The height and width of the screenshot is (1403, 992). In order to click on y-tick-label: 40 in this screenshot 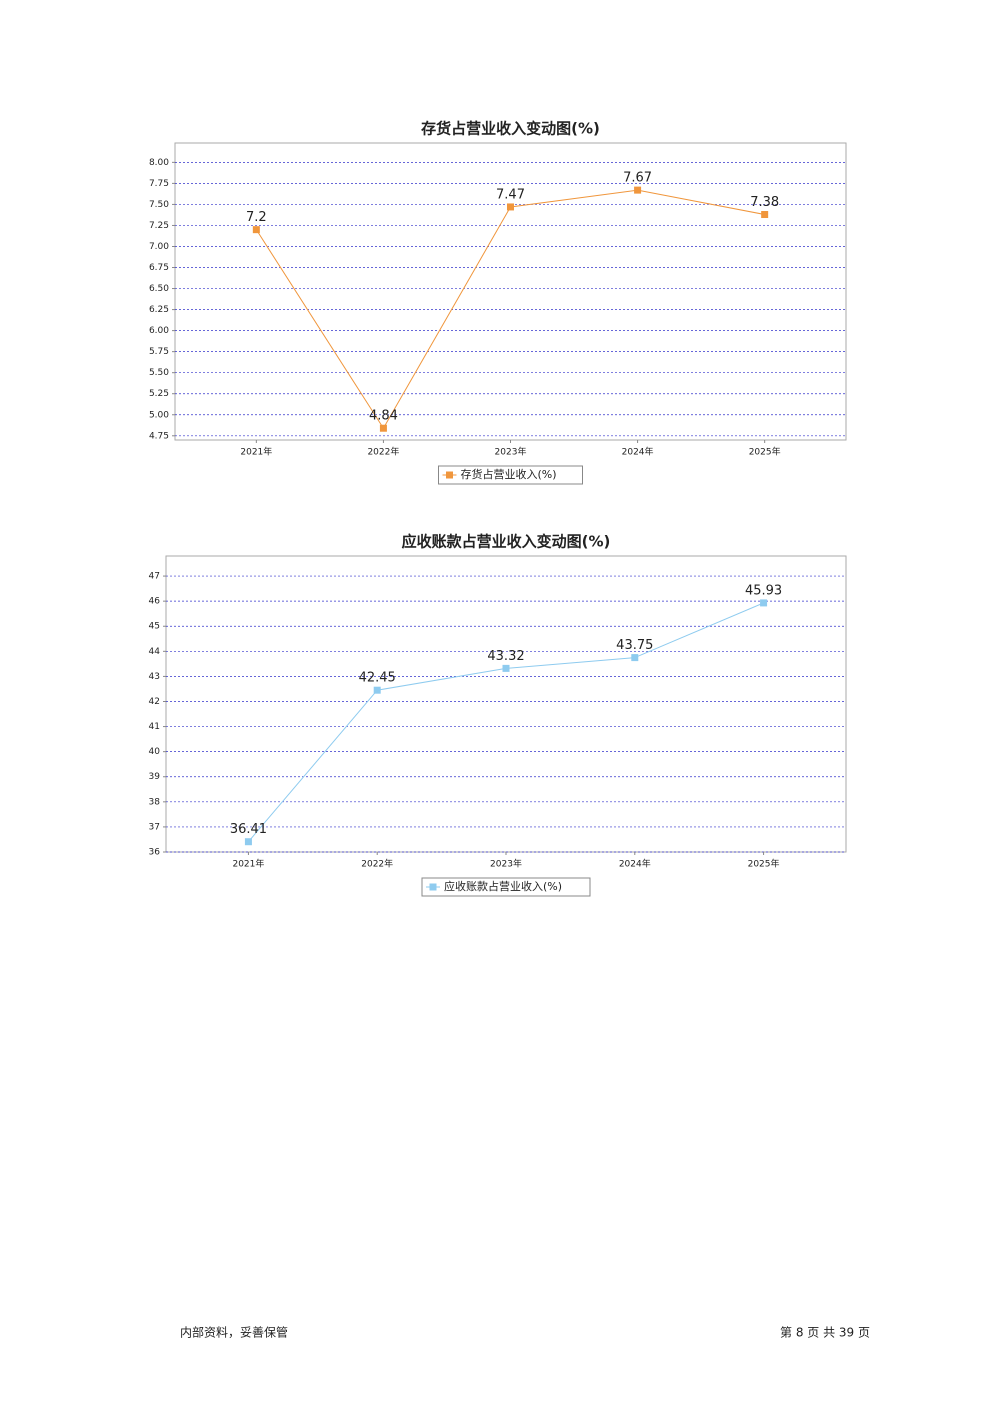, I will do `click(155, 752)`.